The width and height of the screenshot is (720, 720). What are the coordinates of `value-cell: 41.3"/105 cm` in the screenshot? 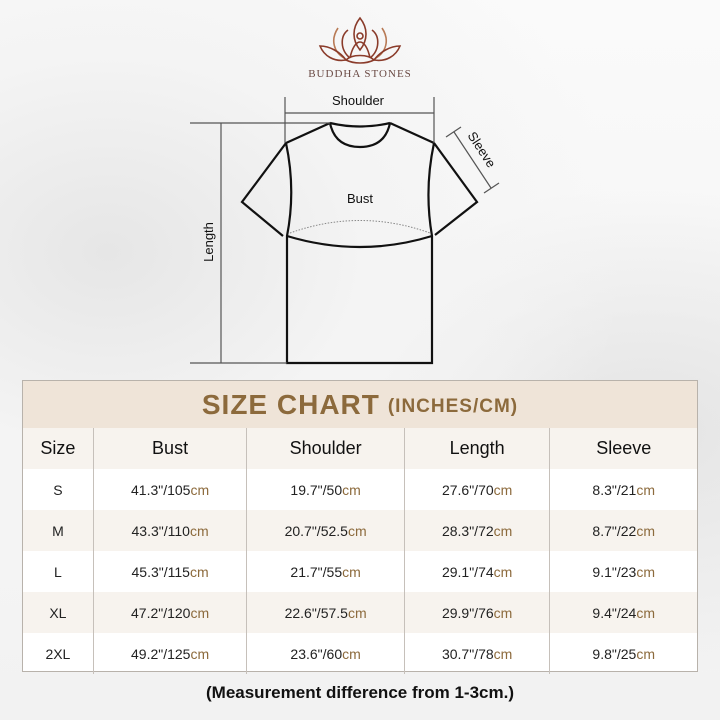 It's located at (169, 489).